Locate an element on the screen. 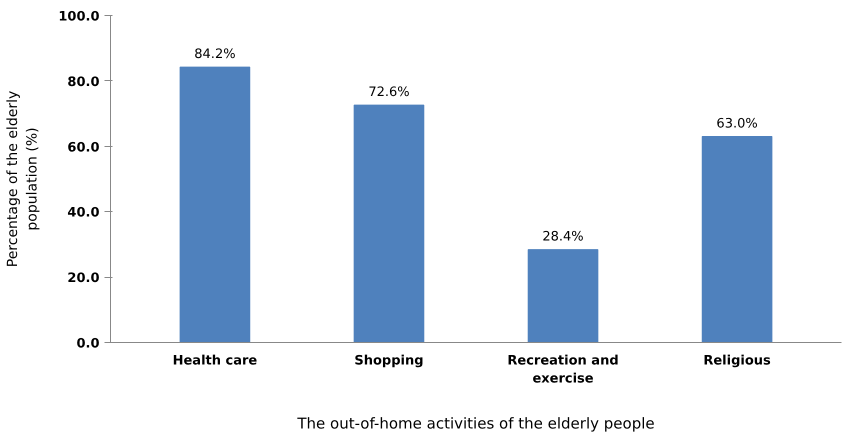  y-axis-title: Percentage of the elderly population (%) is located at coordinates (22, 179).